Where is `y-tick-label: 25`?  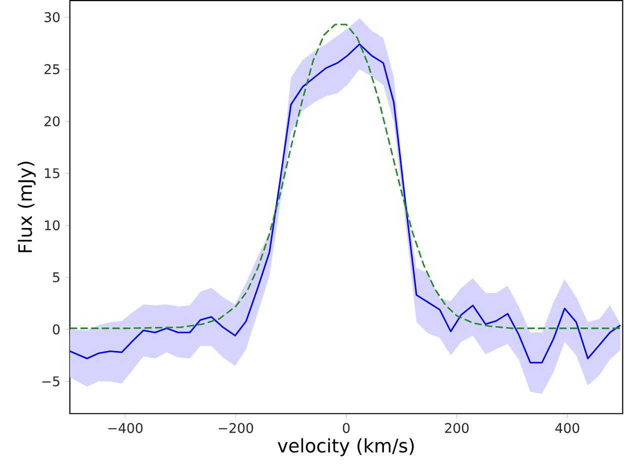
y-tick-label: 25 is located at coordinates (52, 69).